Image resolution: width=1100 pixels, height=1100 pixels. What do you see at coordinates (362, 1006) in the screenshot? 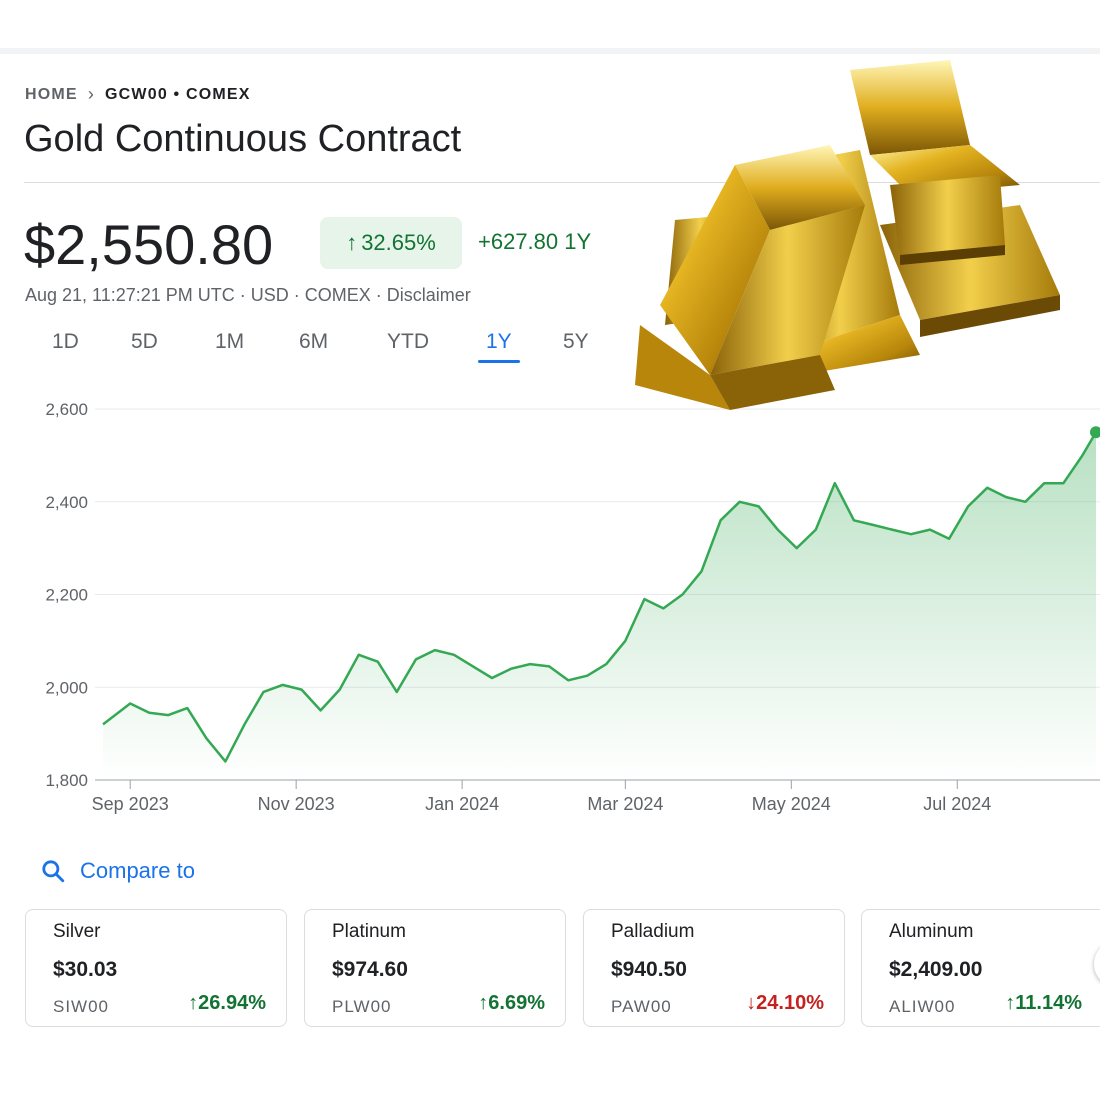
I see `card-symbol: PLW00` at bounding box center [362, 1006].